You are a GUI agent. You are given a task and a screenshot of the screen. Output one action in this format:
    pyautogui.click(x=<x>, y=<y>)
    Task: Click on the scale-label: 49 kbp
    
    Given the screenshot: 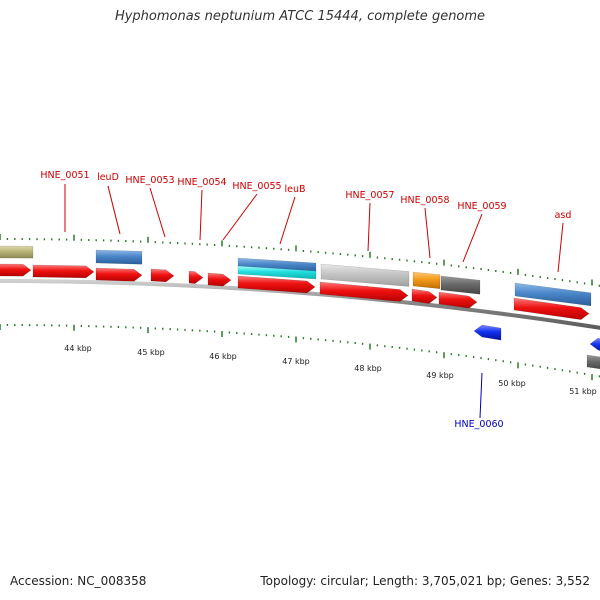 What is the action you would take?
    pyautogui.click(x=440, y=375)
    